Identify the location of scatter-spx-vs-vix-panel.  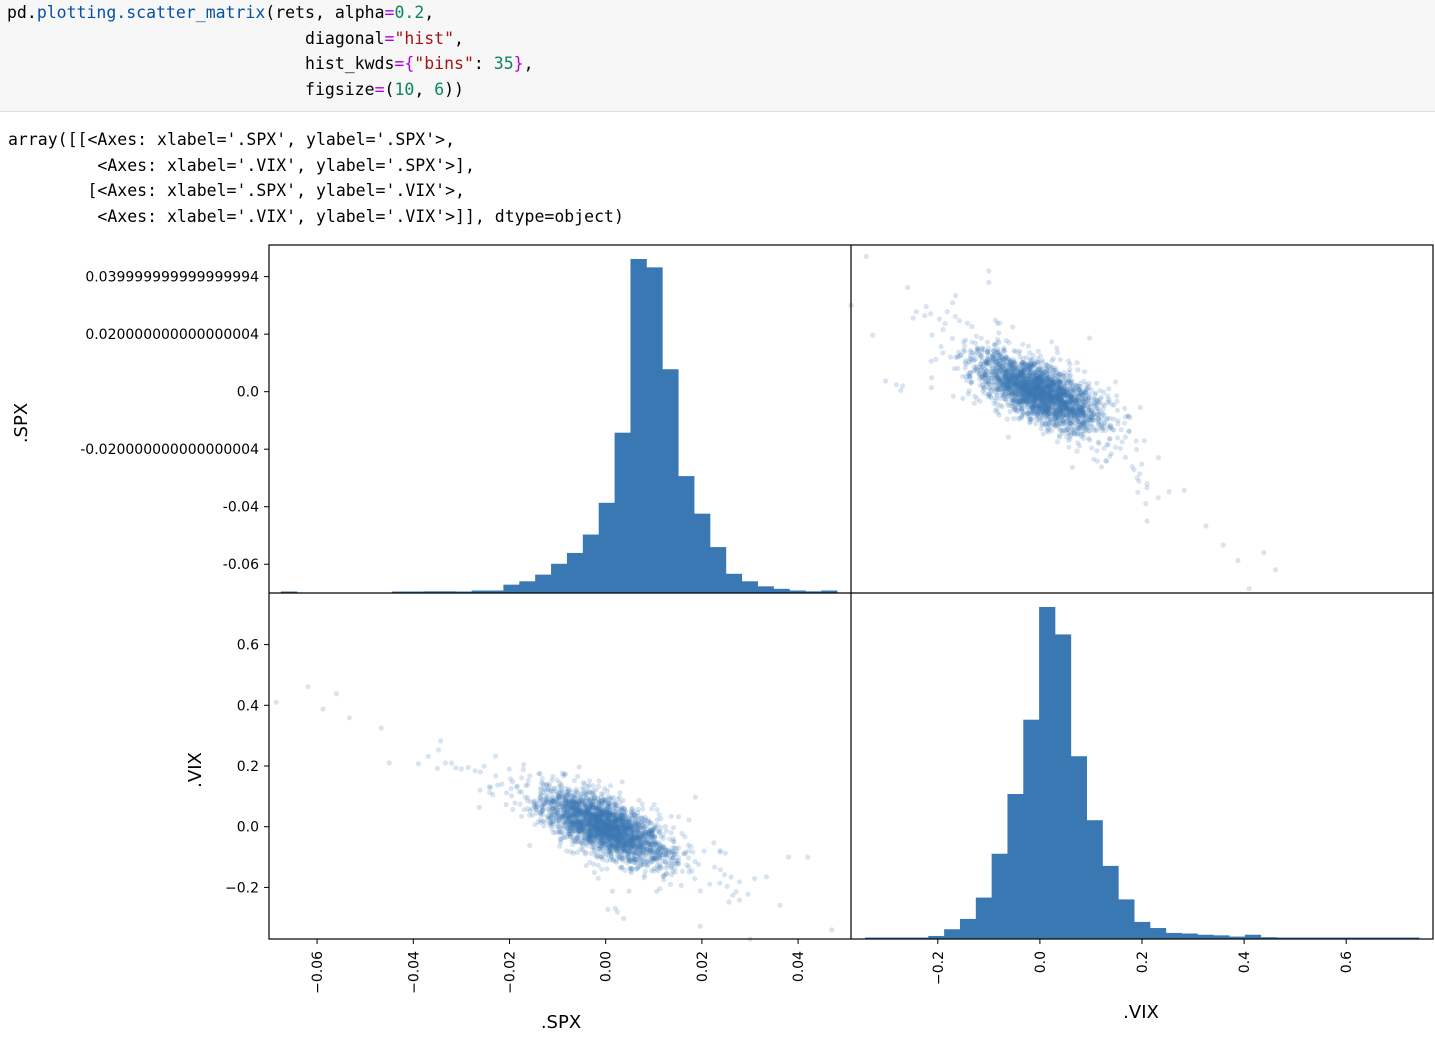
(554, 813).